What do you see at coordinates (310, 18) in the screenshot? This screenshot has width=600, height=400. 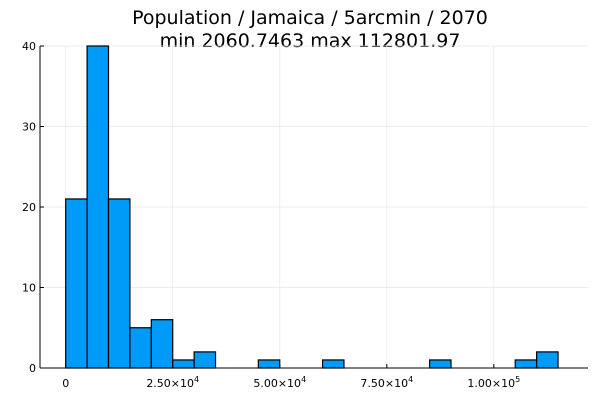 I see `chart-title: Population / Jamaica / 5arcmin / 2070` at bounding box center [310, 18].